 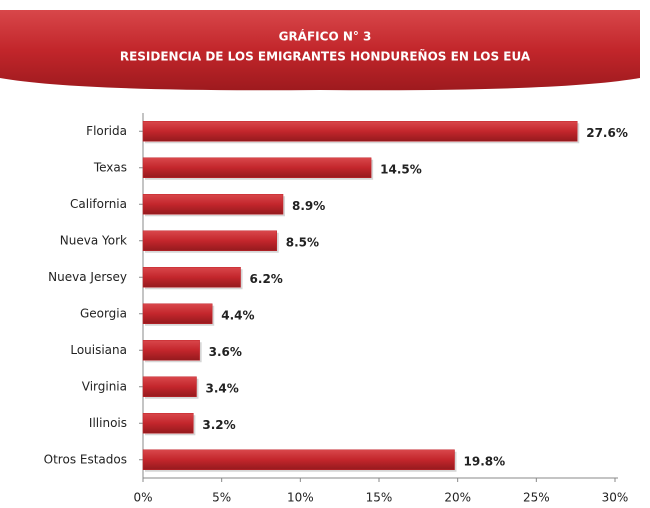 I want to click on y-tick-label: Texas, so click(x=110, y=167).